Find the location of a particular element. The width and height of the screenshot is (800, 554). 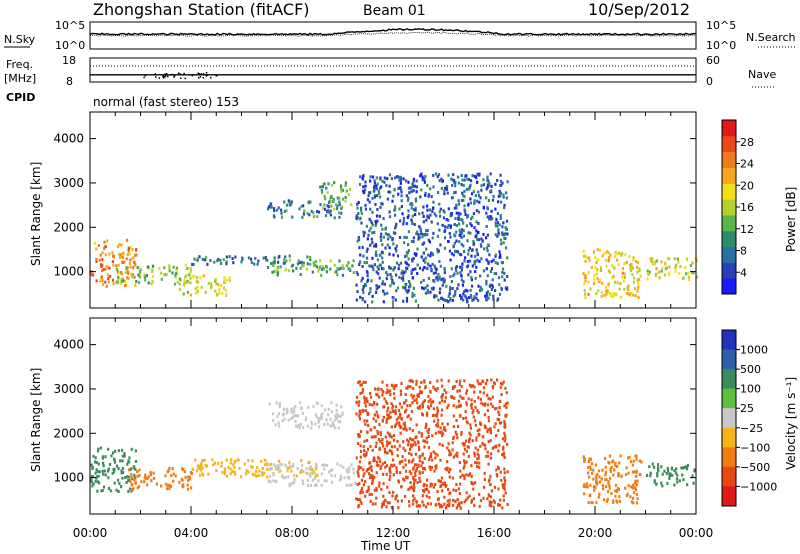

freq-dot is located at coordinates (203, 74).